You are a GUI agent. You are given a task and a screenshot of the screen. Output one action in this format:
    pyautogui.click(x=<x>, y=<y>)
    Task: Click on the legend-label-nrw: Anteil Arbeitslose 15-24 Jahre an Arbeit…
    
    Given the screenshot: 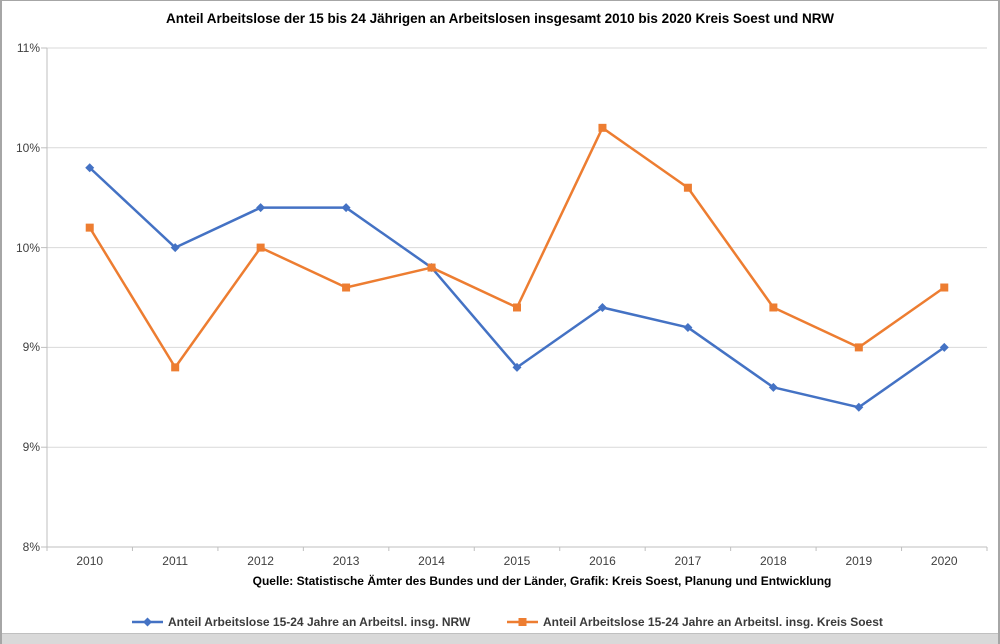 What is the action you would take?
    pyautogui.click(x=319, y=622)
    